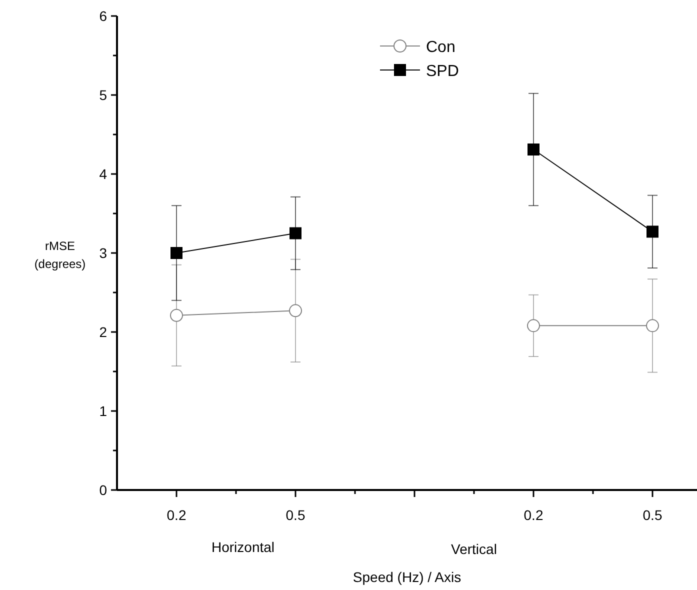 Image resolution: width=697 pixels, height=590 pixels. I want to click on y-tick-label: 2, so click(103, 332).